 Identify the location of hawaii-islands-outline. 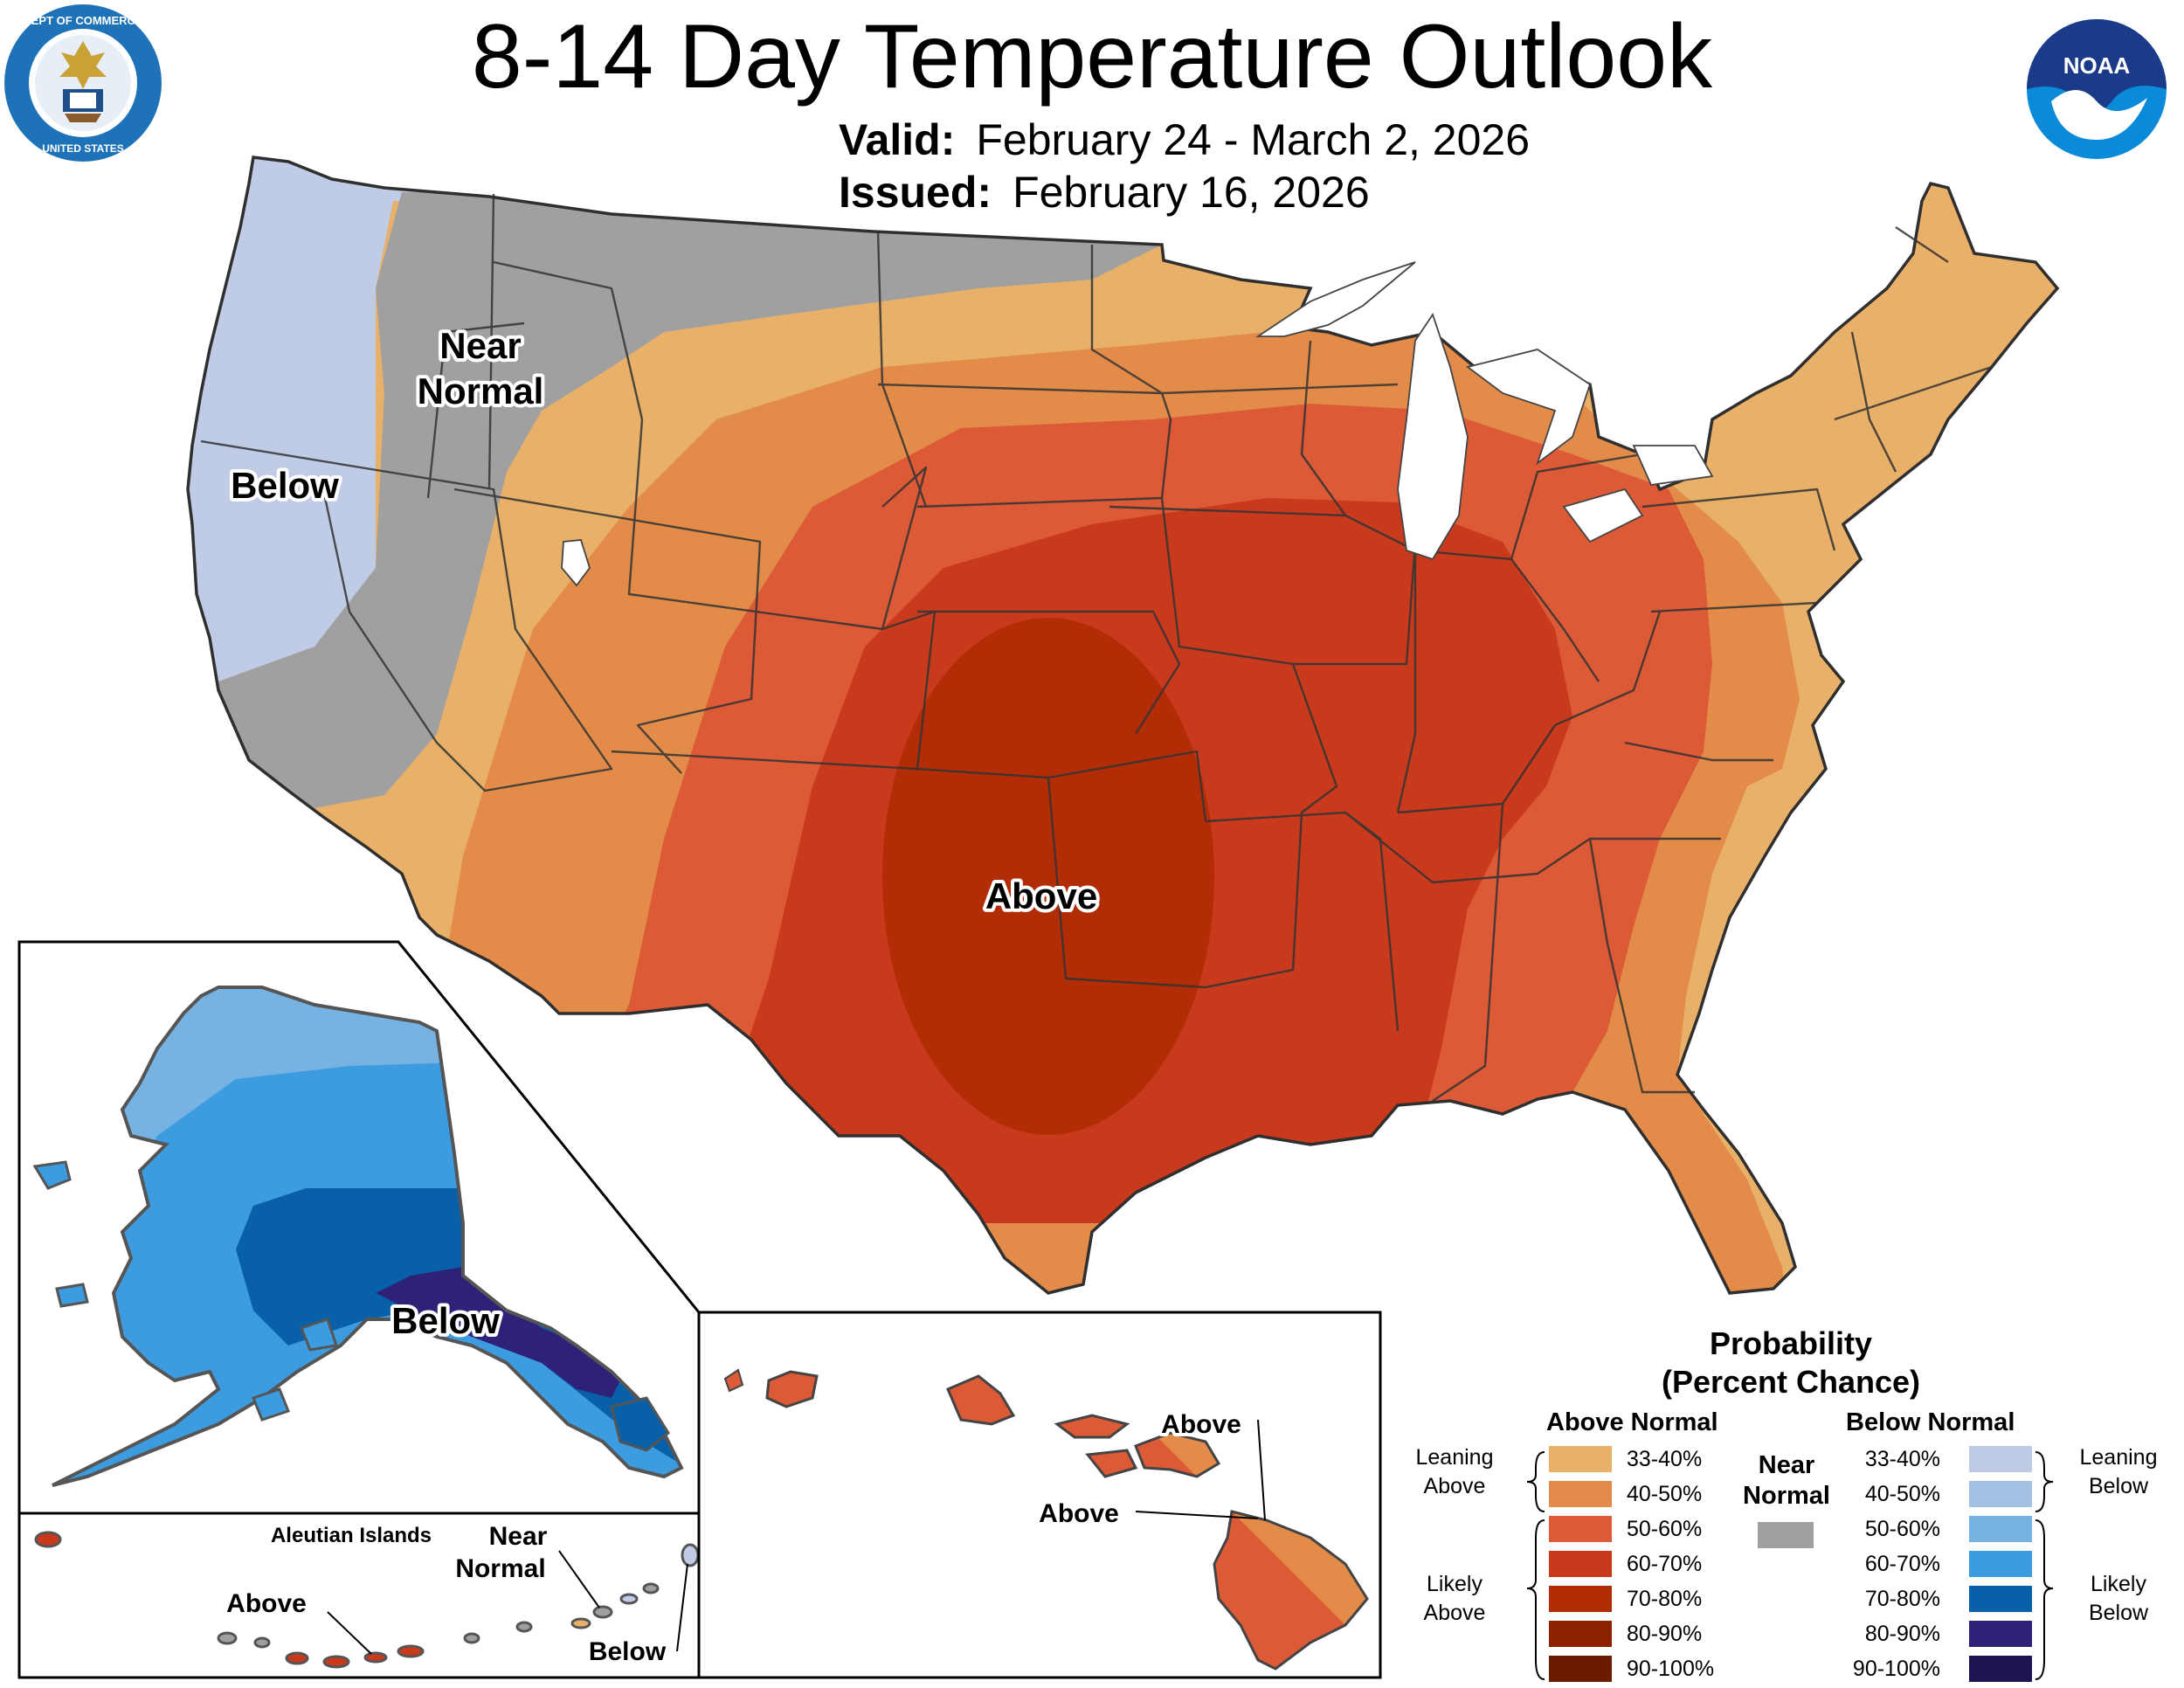
(1067, 1520).